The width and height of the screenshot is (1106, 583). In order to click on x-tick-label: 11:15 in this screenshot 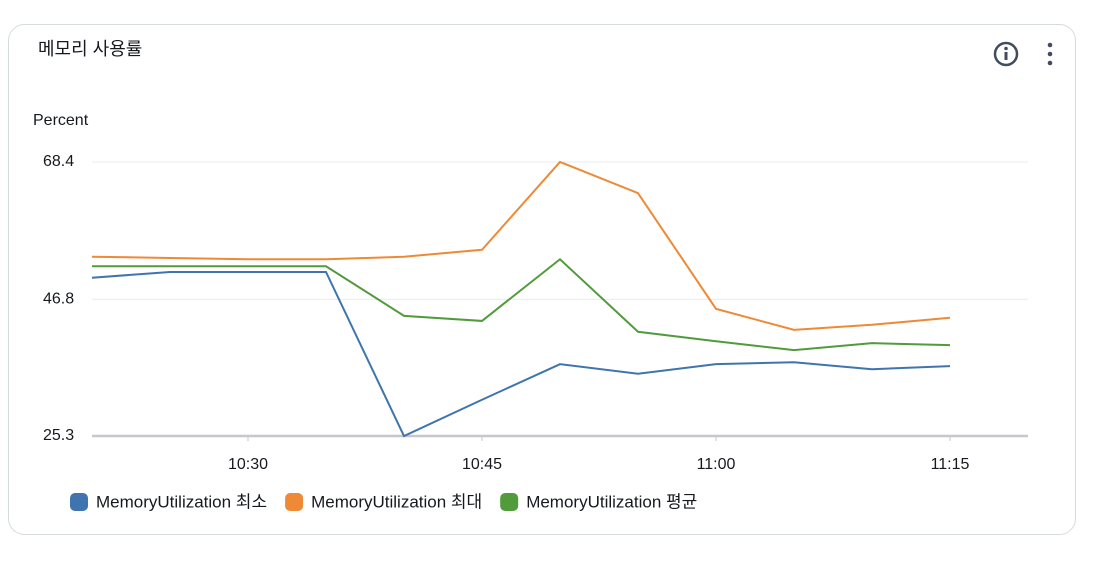, I will do `click(950, 464)`.